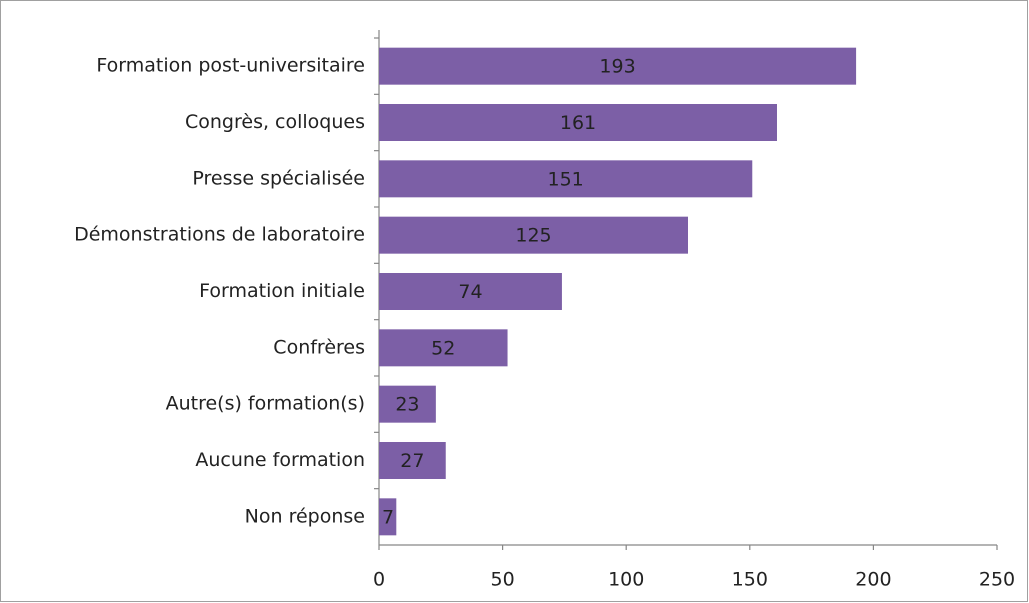 The image size is (1029, 603). I want to click on data-label: 193, so click(617, 67).